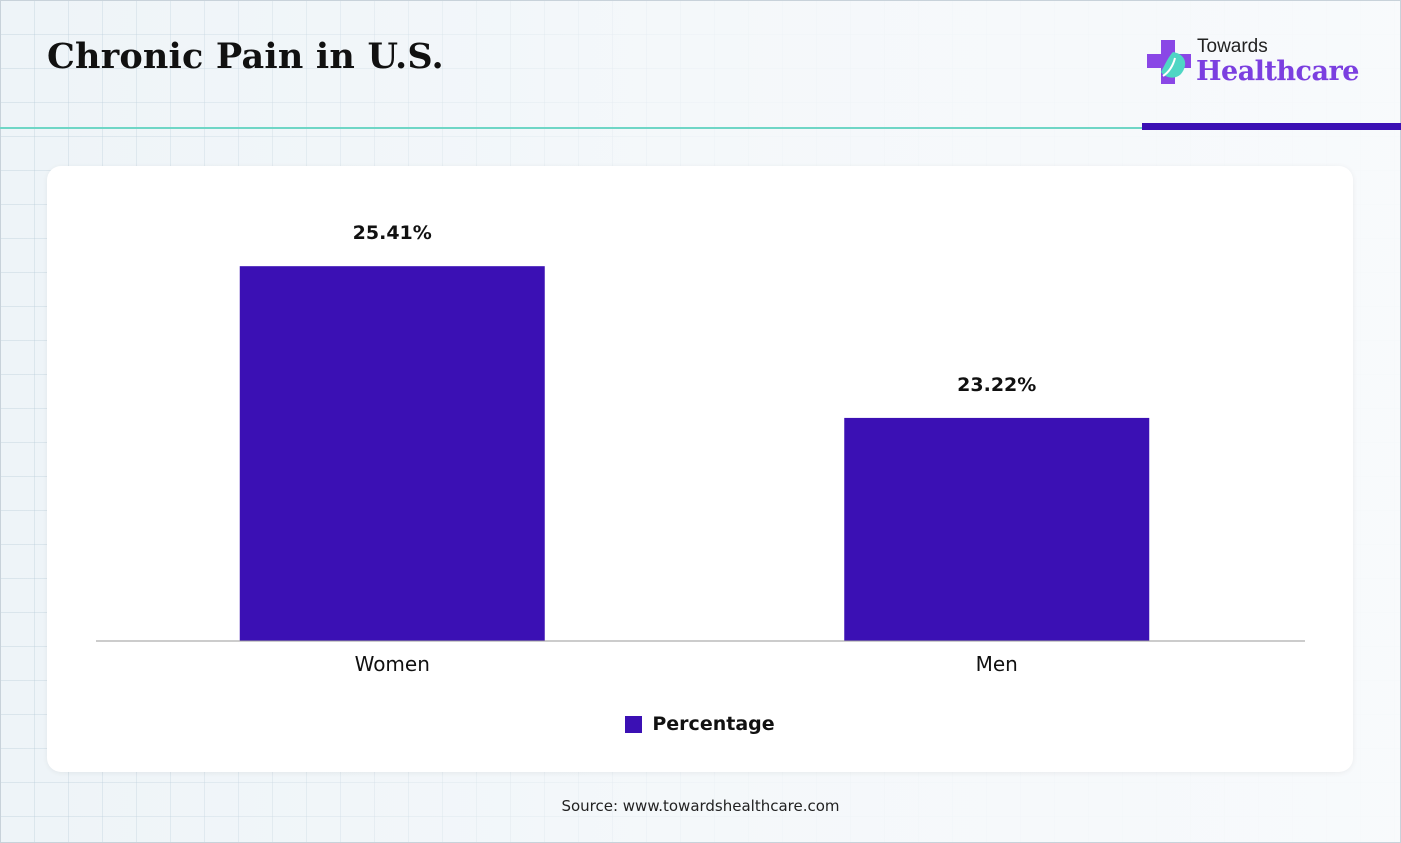  Describe the element at coordinates (571, 128) in the screenshot. I see `header-divider` at that location.